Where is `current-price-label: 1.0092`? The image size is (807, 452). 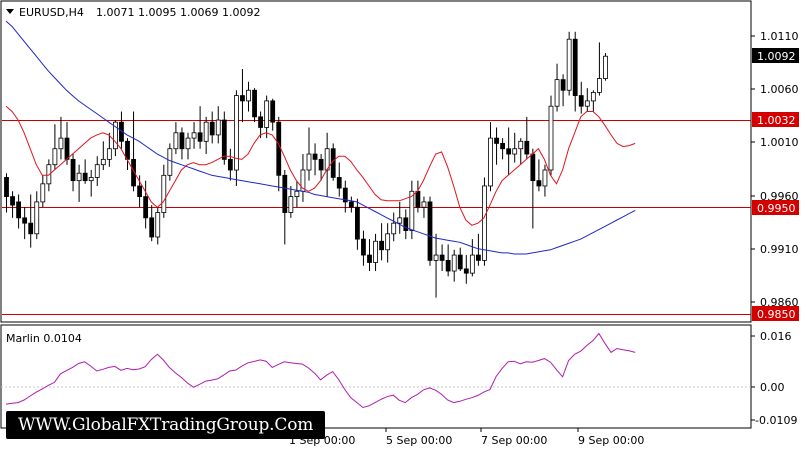
current-price-label: 1.0092 is located at coordinates (776, 56).